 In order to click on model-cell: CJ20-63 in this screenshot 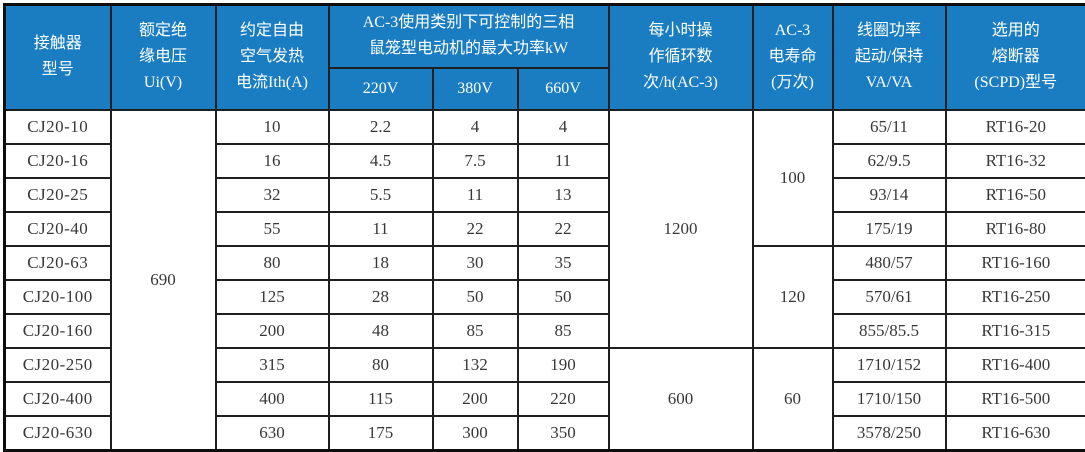, I will do `click(58, 263)`.